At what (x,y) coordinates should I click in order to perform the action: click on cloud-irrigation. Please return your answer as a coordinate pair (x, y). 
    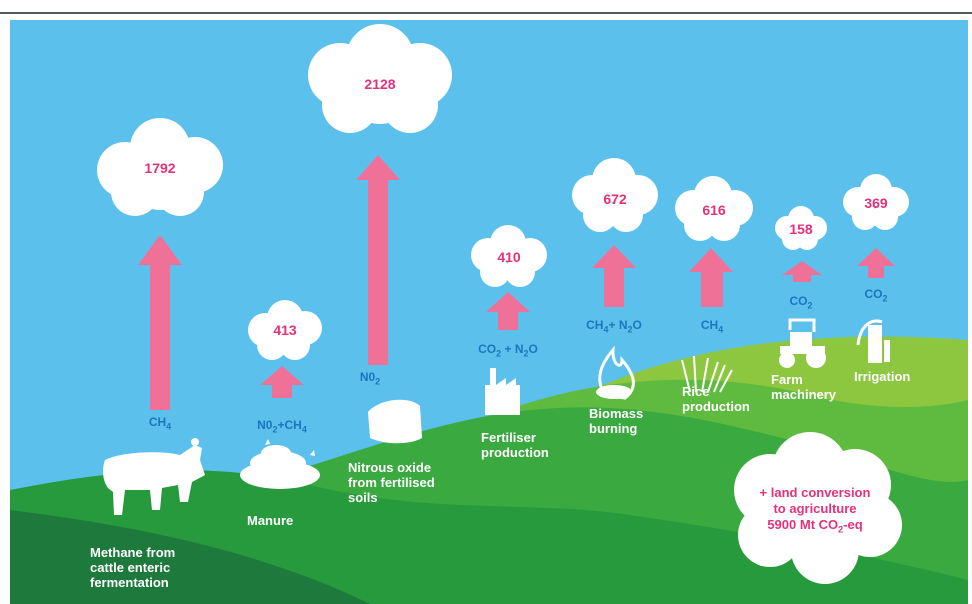
    Looking at the image, I should click on (876, 202).